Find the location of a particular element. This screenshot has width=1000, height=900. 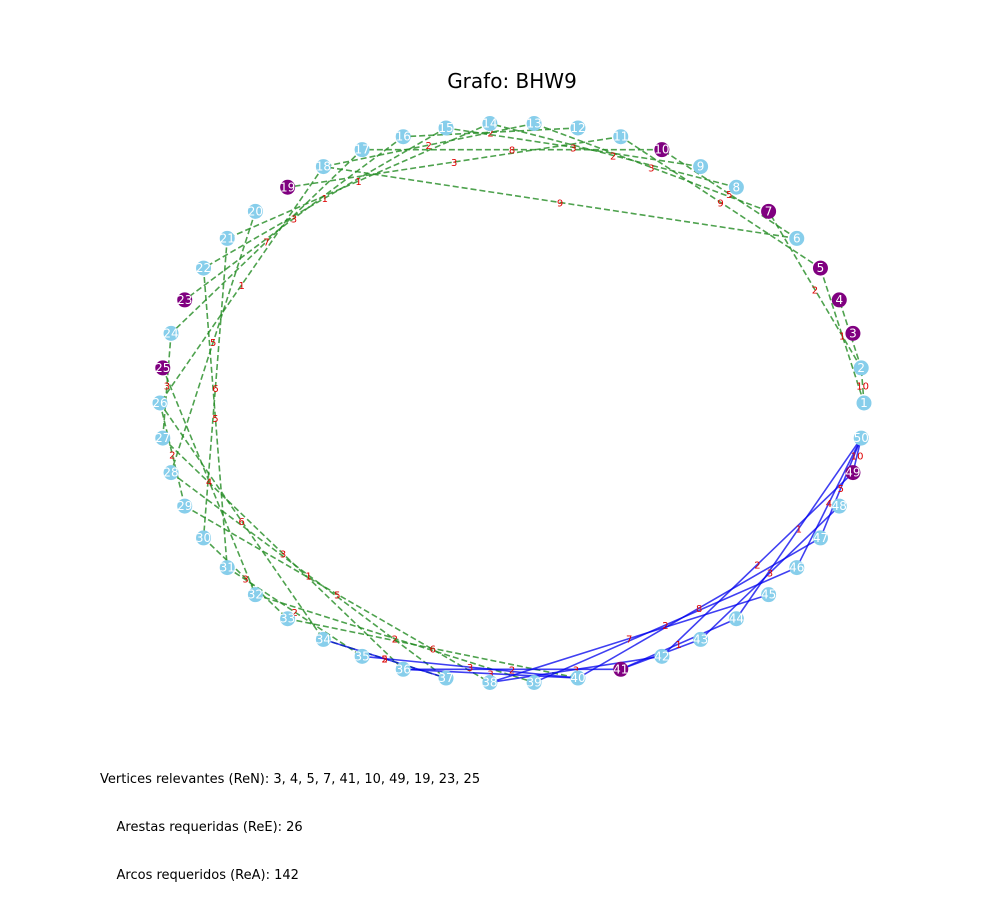

vertex-label-21: 21 is located at coordinates (227, 238).